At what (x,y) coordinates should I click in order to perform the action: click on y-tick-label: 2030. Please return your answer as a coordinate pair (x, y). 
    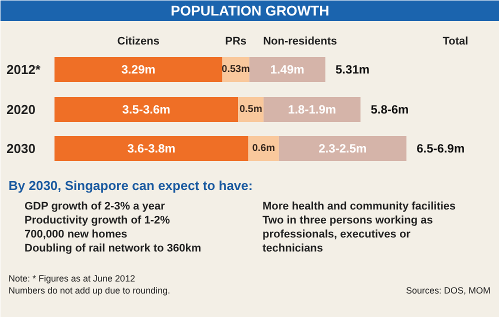
    Looking at the image, I should click on (21, 148).